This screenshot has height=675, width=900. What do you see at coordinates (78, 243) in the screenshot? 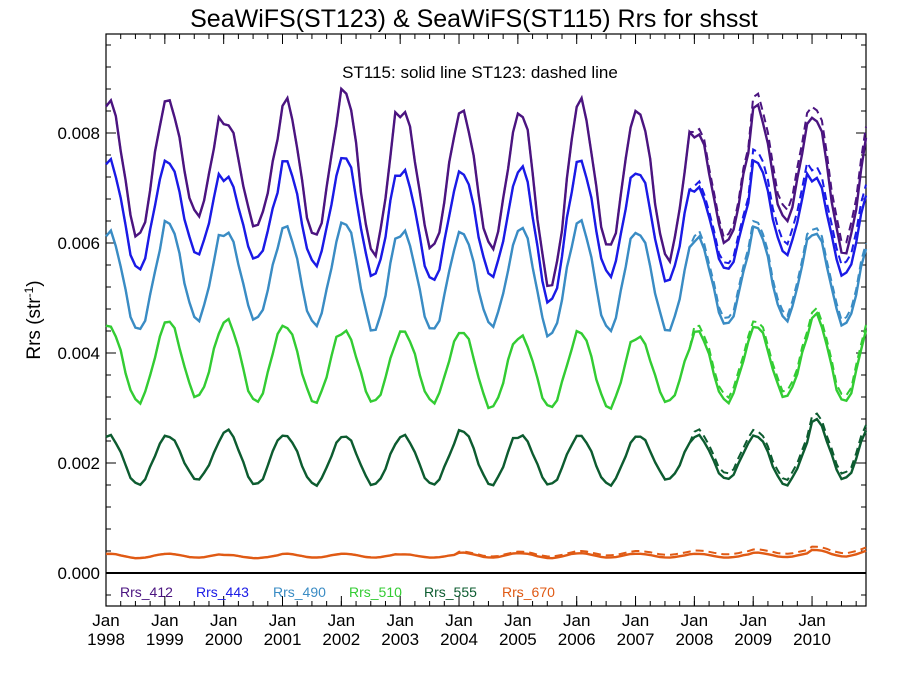
I see `y-tick-label: 0.006` at bounding box center [78, 243].